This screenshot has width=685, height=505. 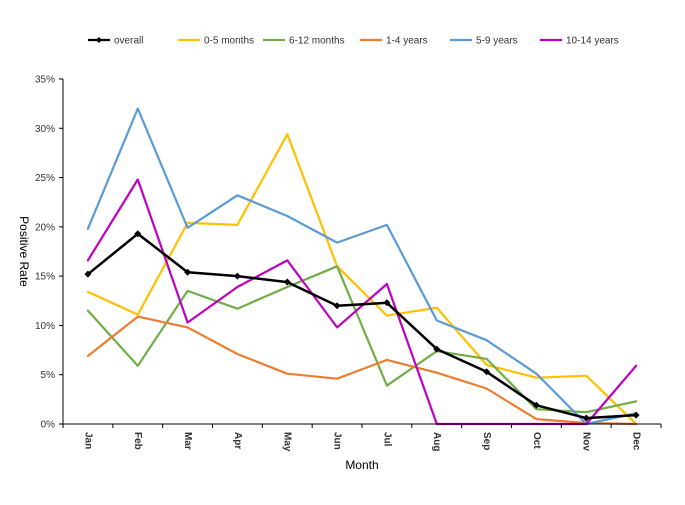 What do you see at coordinates (45, 326) in the screenshot?
I see `y-tick-label: 10%` at bounding box center [45, 326].